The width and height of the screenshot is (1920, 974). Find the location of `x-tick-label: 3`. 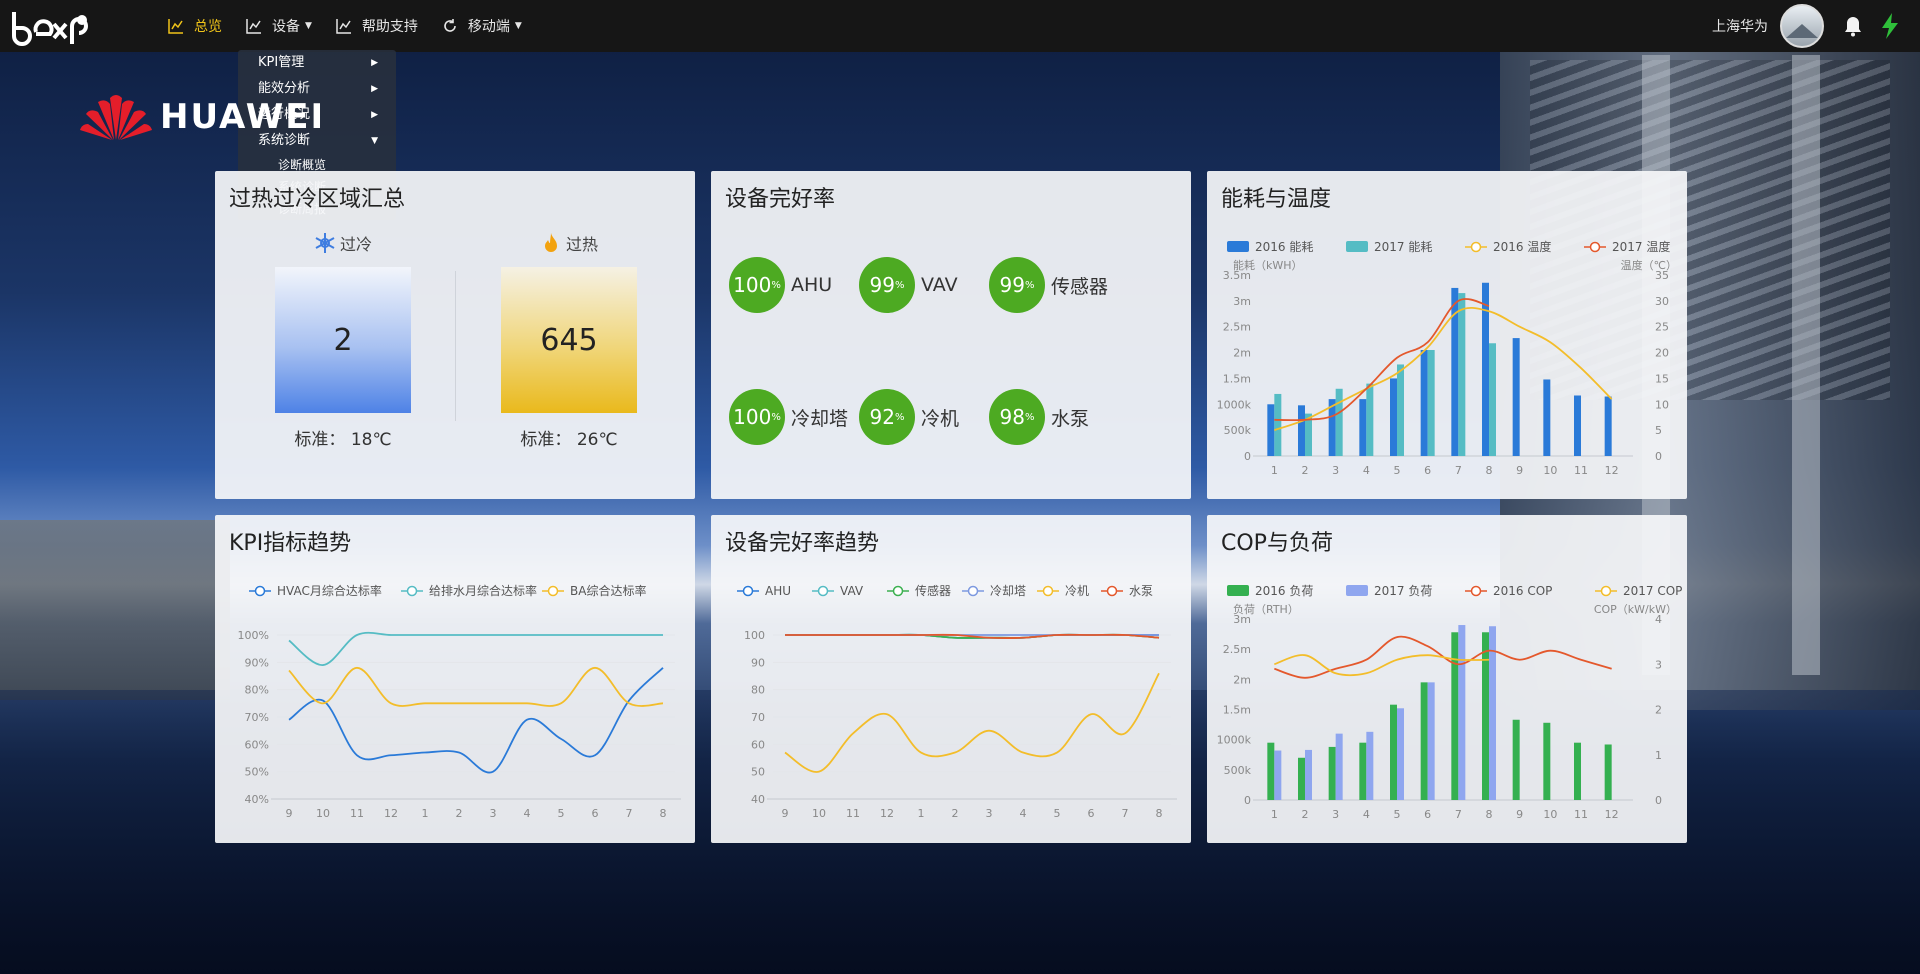

x-tick-label: 3 is located at coordinates (989, 813).